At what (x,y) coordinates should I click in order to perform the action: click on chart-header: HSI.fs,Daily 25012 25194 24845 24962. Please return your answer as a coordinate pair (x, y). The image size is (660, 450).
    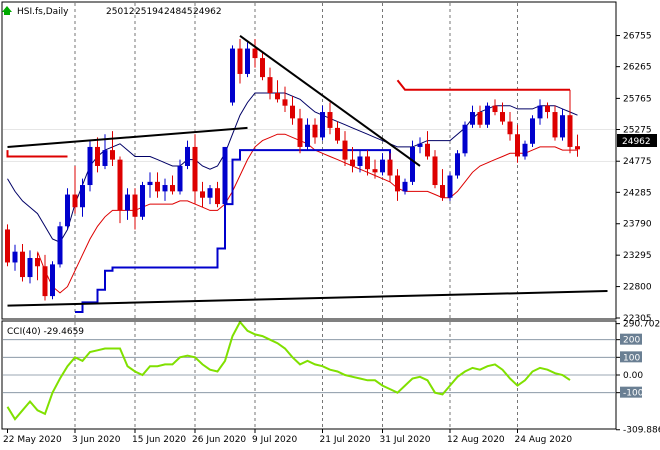
    Looking at the image, I should click on (112, 11).